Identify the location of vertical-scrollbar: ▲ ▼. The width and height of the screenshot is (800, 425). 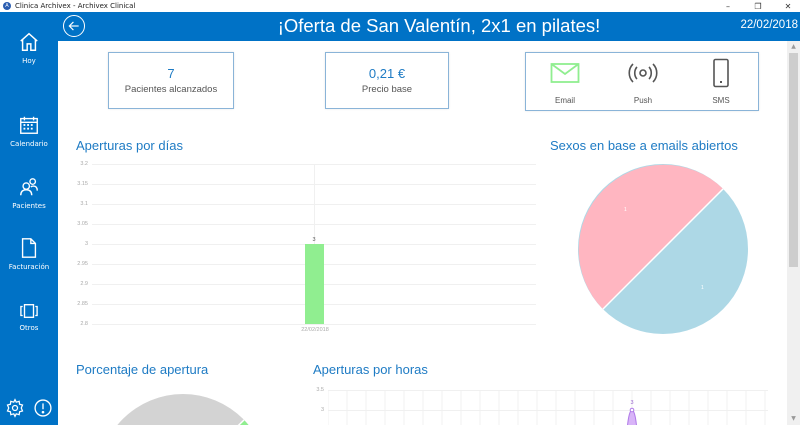
(793, 233).